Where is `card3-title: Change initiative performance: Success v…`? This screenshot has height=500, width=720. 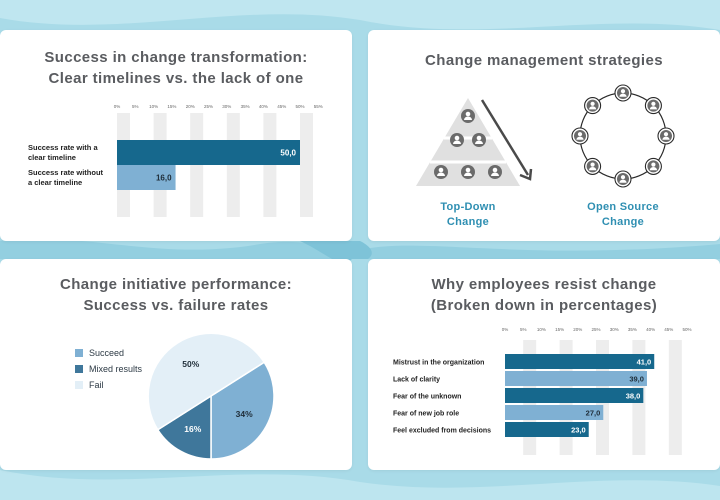 card3-title: Change initiative performance: Success v… is located at coordinates (176, 295).